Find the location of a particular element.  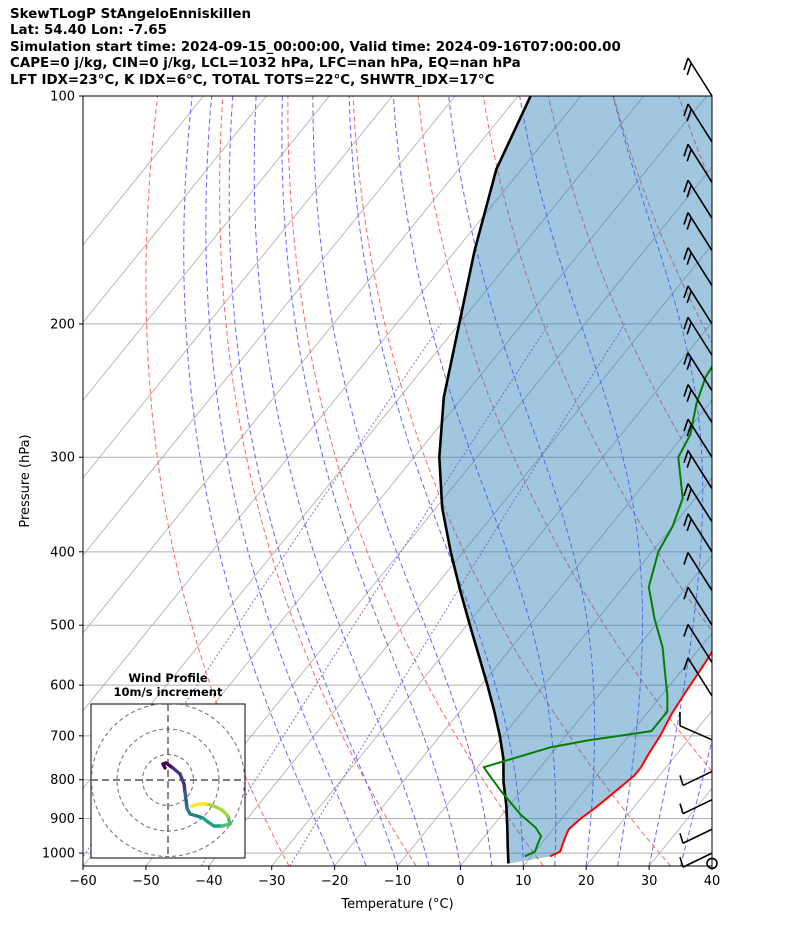

parcel-trace is located at coordinates (484, 480).